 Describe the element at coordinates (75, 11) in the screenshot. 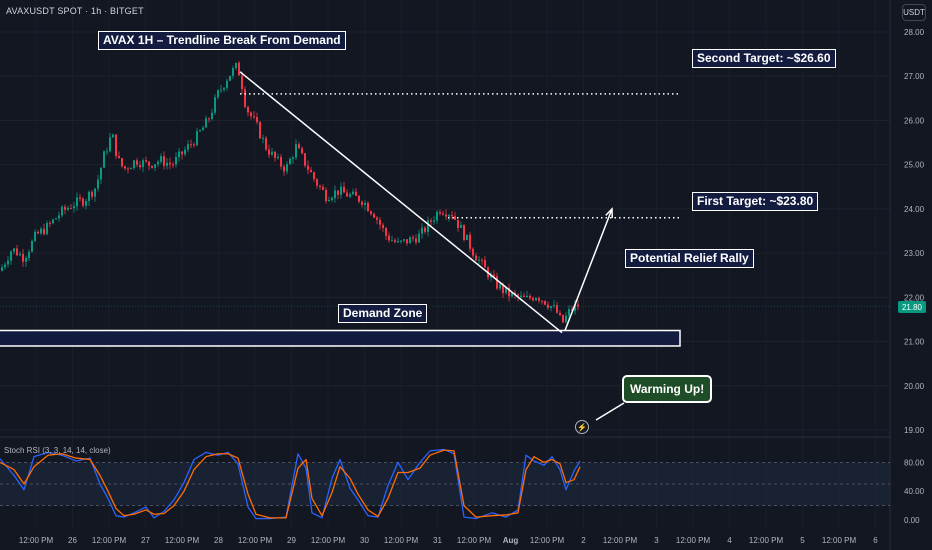

I see `symbol-label: AVAXUSDT SPOT · 1h · BITGET` at that location.